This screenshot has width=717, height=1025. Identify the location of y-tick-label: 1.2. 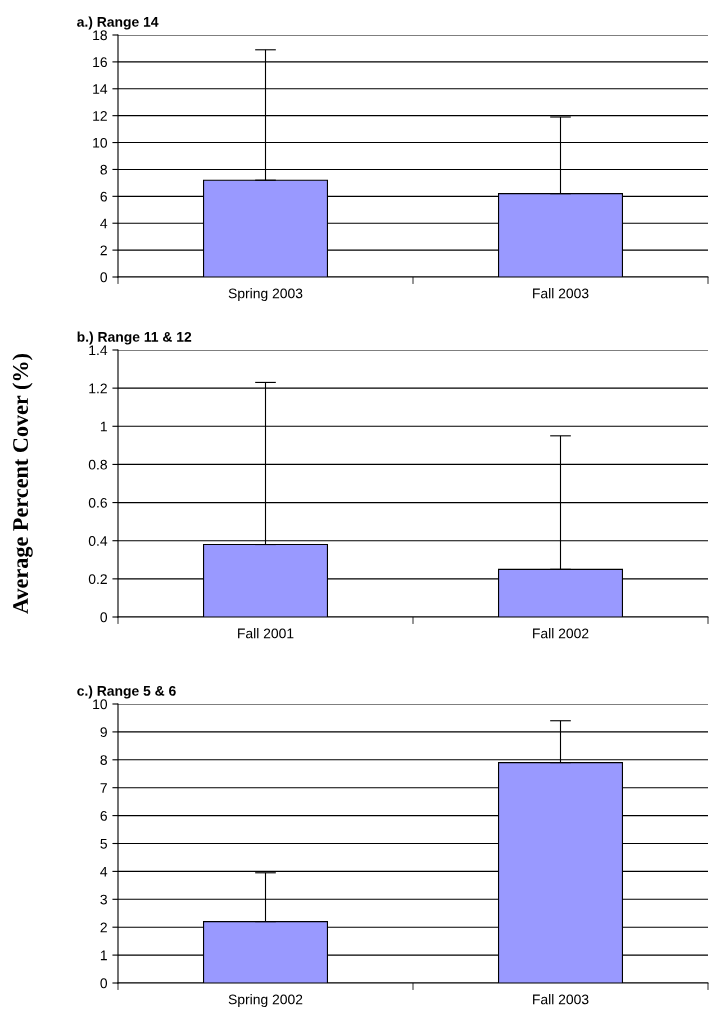
(98, 388).